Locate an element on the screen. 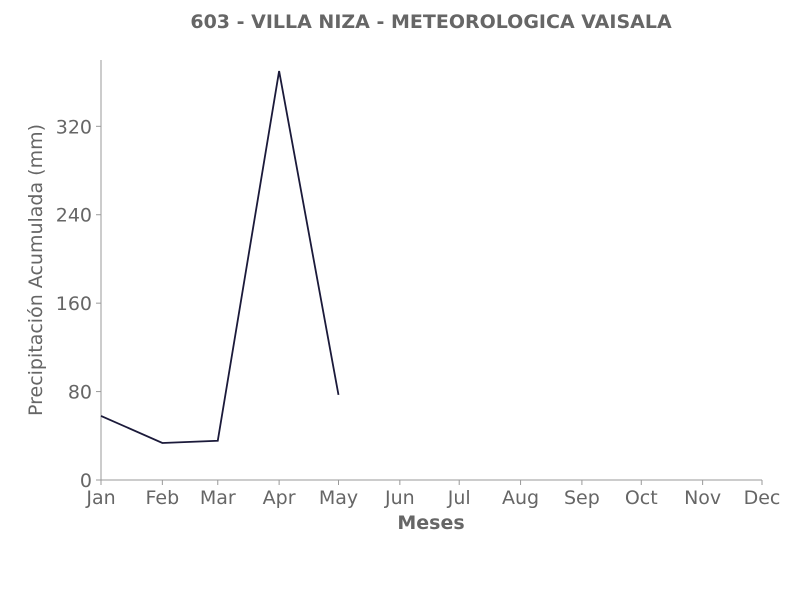 This screenshot has height=600, width=806. x-tick-label-nov: Nov is located at coordinates (702, 498).